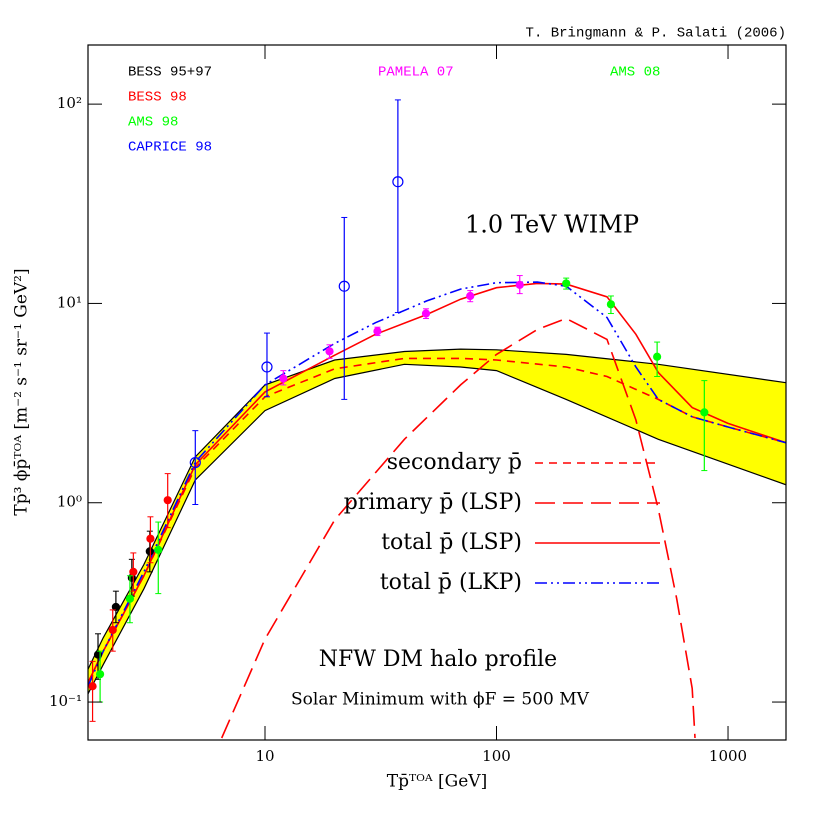 The height and width of the screenshot is (830, 830). Describe the element at coordinates (170, 73) in the screenshot. I see `legend-label: BESS 95+97` at that location.